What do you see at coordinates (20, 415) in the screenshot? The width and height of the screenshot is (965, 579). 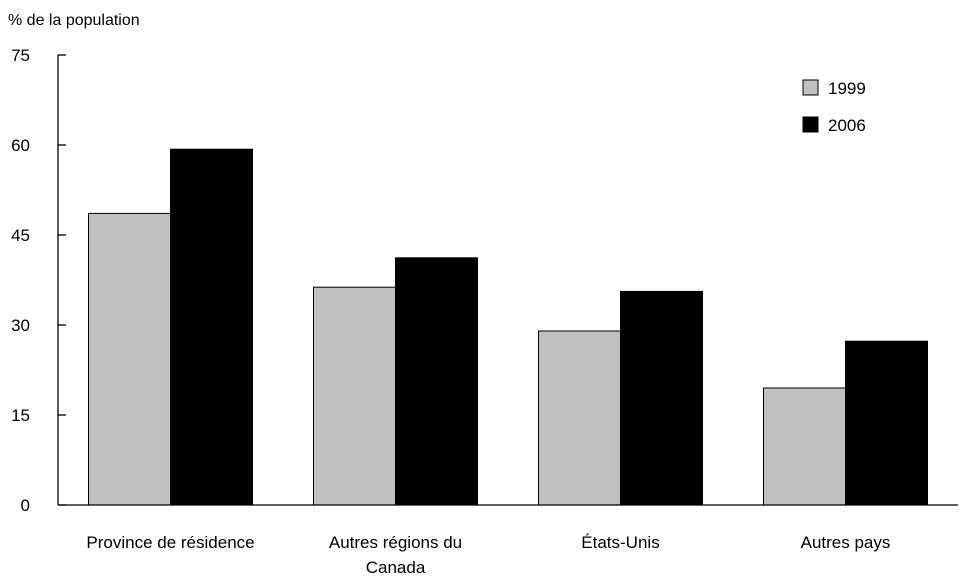 I see `y-tick-label: 15` at bounding box center [20, 415].